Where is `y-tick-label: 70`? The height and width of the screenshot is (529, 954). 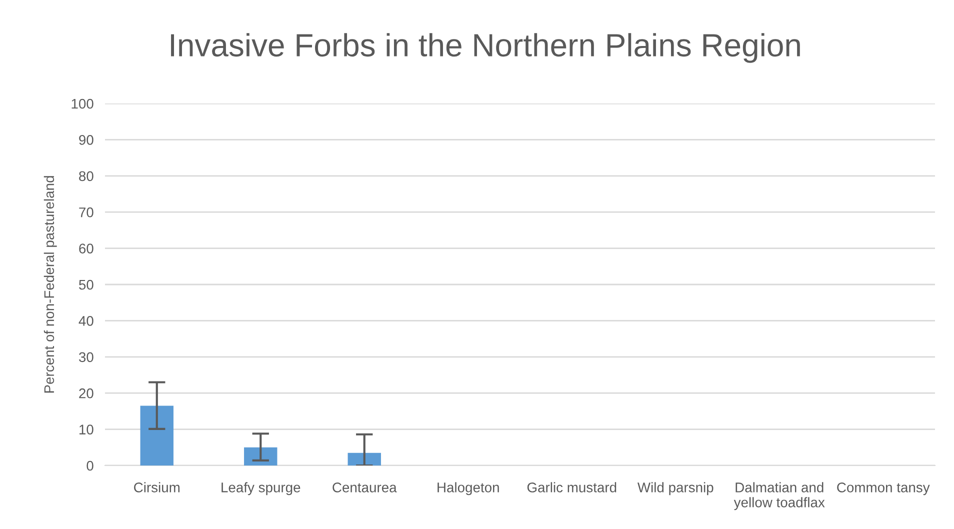
y-tick-label: 70 is located at coordinates (86, 212).